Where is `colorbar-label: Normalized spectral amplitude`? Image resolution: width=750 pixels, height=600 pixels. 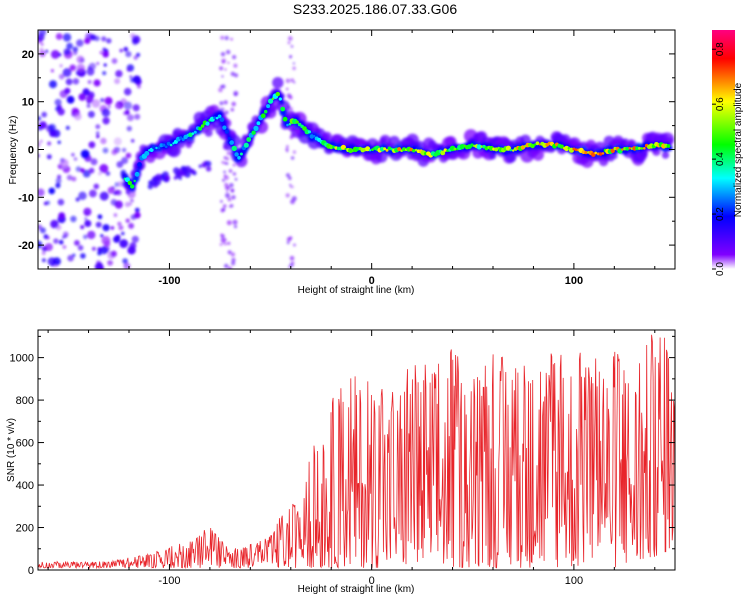
colorbar-label: Normalized spectral amplitude is located at coordinates (738, 149).